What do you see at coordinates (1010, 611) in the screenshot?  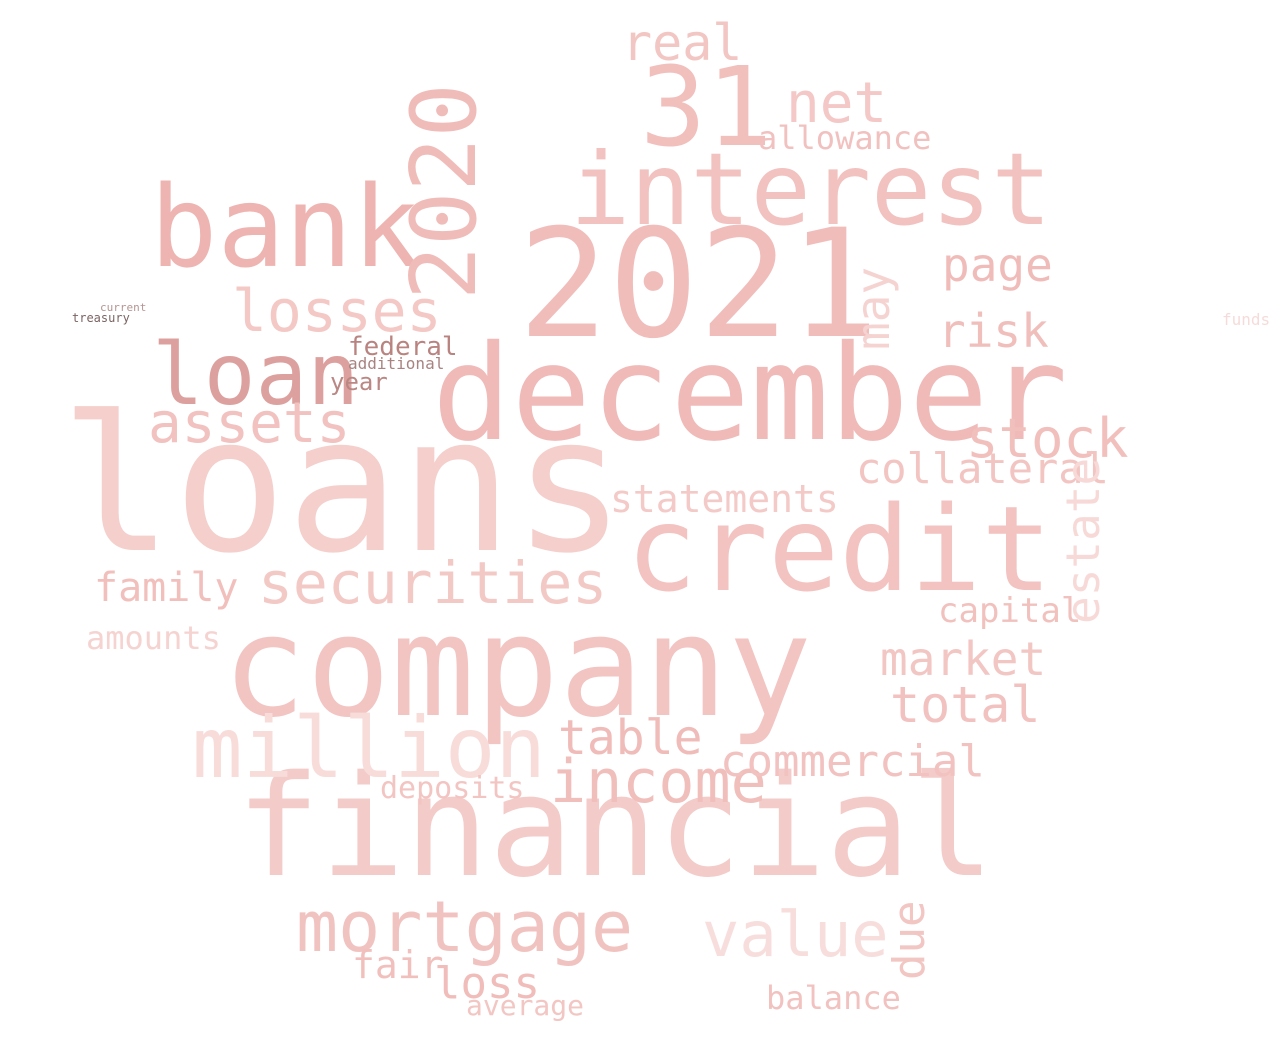 I see `word-capital: capital` at bounding box center [1010, 611].